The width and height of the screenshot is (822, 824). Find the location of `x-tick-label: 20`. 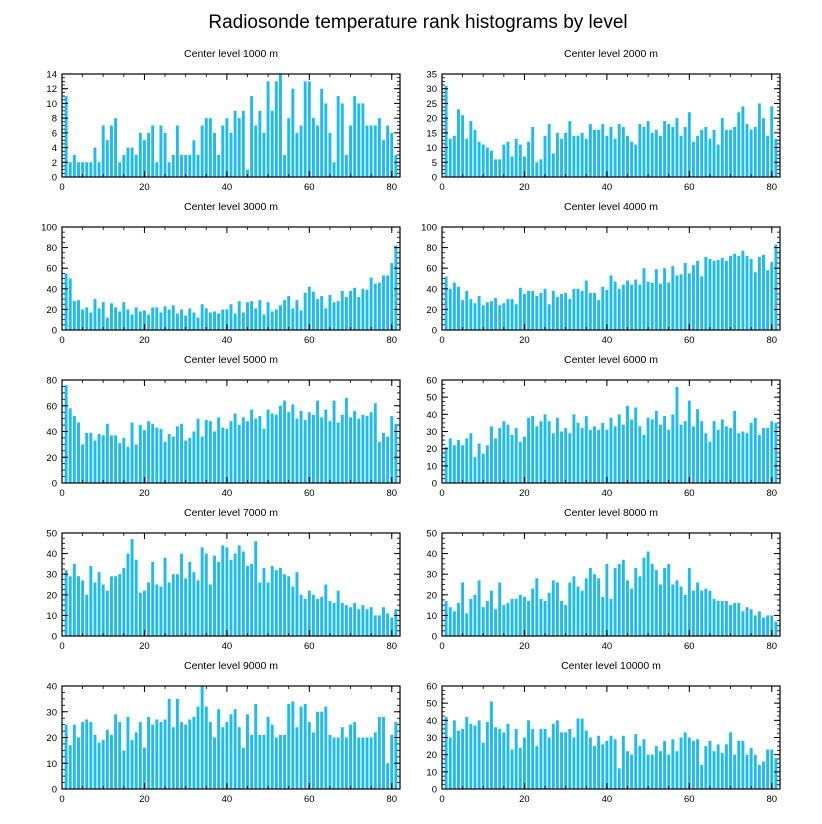

x-tick-label: 20 is located at coordinates (524, 493).